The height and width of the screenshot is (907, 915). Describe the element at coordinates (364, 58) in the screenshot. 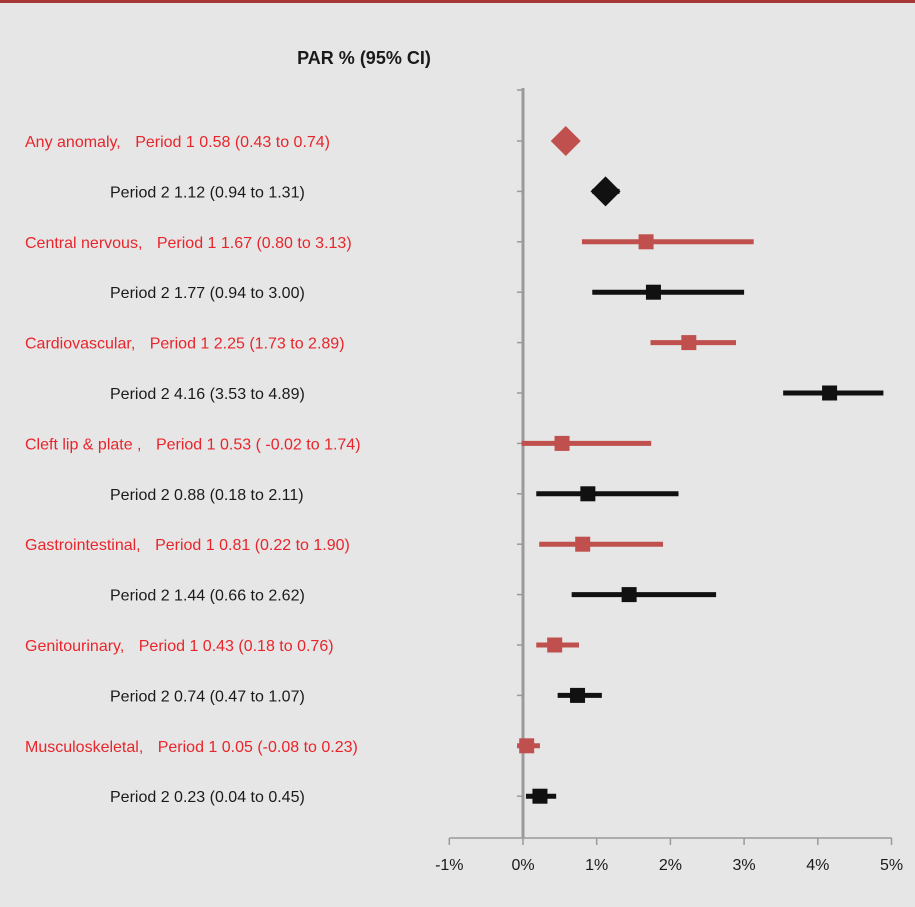

I see `chart-title: PAR % (95% CI)` at that location.